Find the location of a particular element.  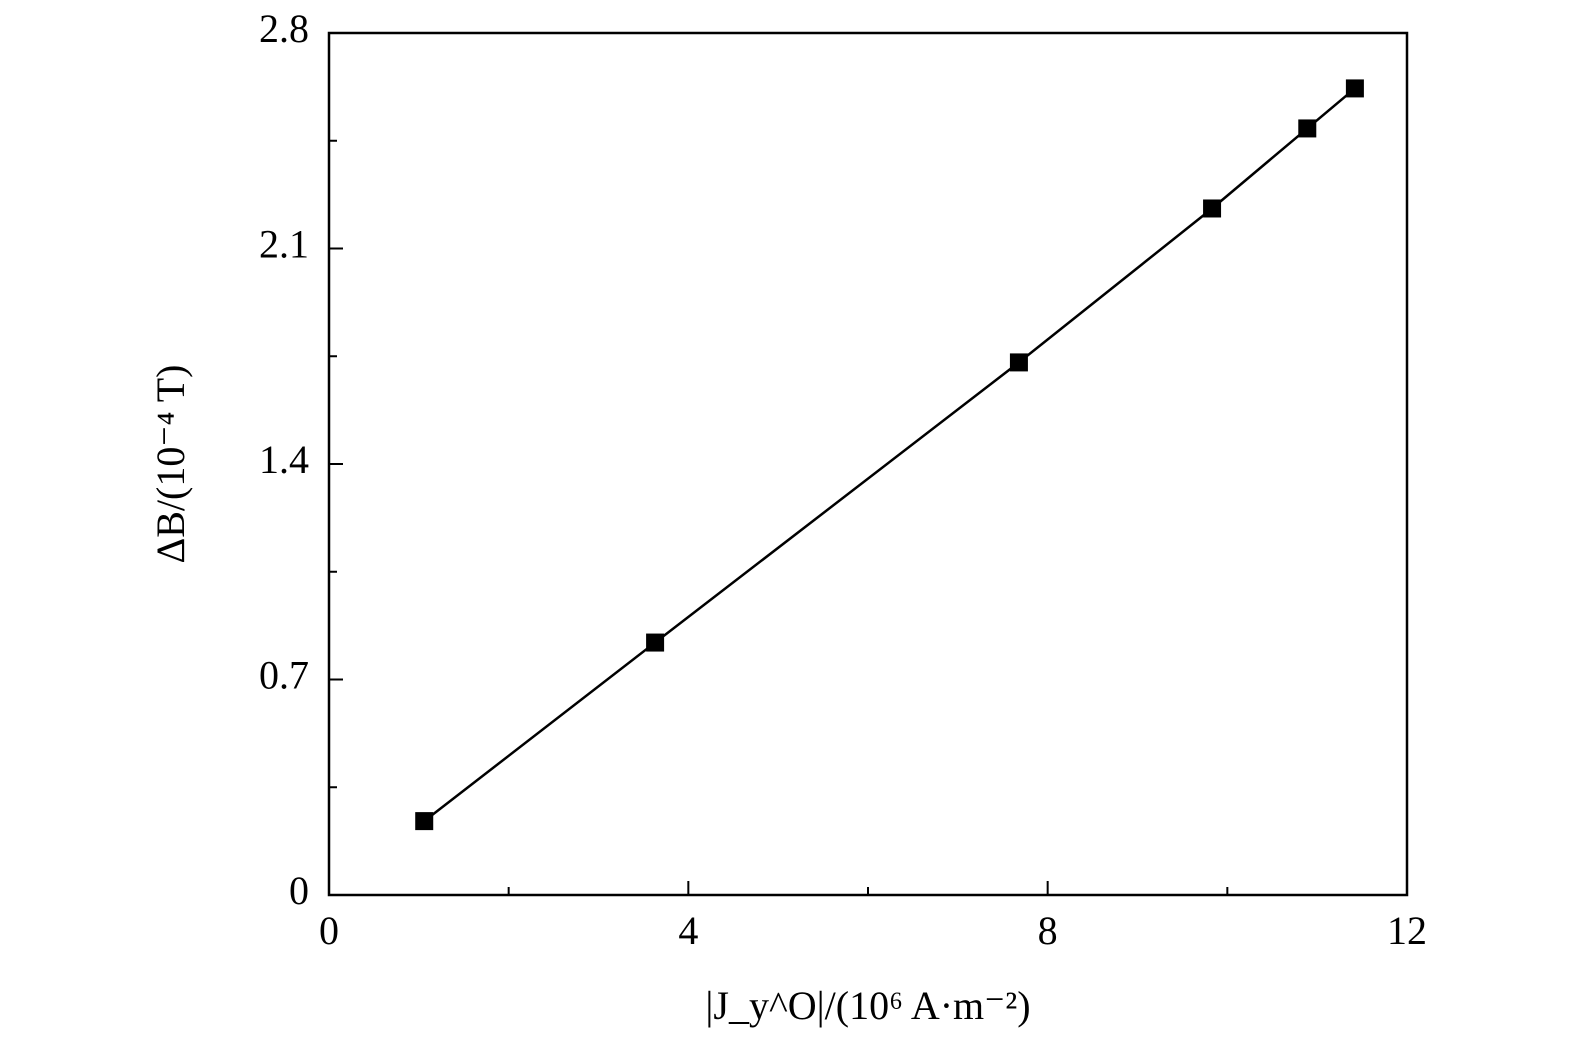

y-tick-label: 1.4 is located at coordinates (284, 459).